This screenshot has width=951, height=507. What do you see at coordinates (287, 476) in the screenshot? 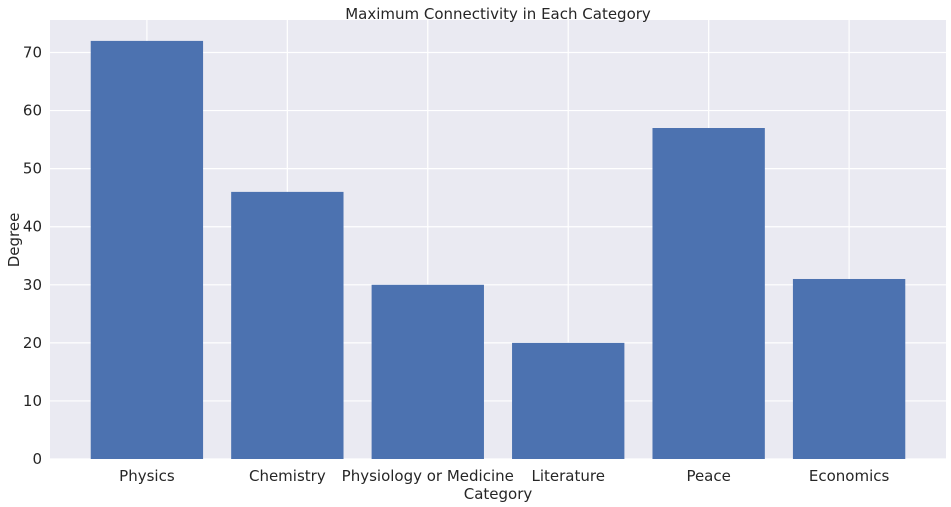
I see `x-tick-label: Chemistry` at bounding box center [287, 476].